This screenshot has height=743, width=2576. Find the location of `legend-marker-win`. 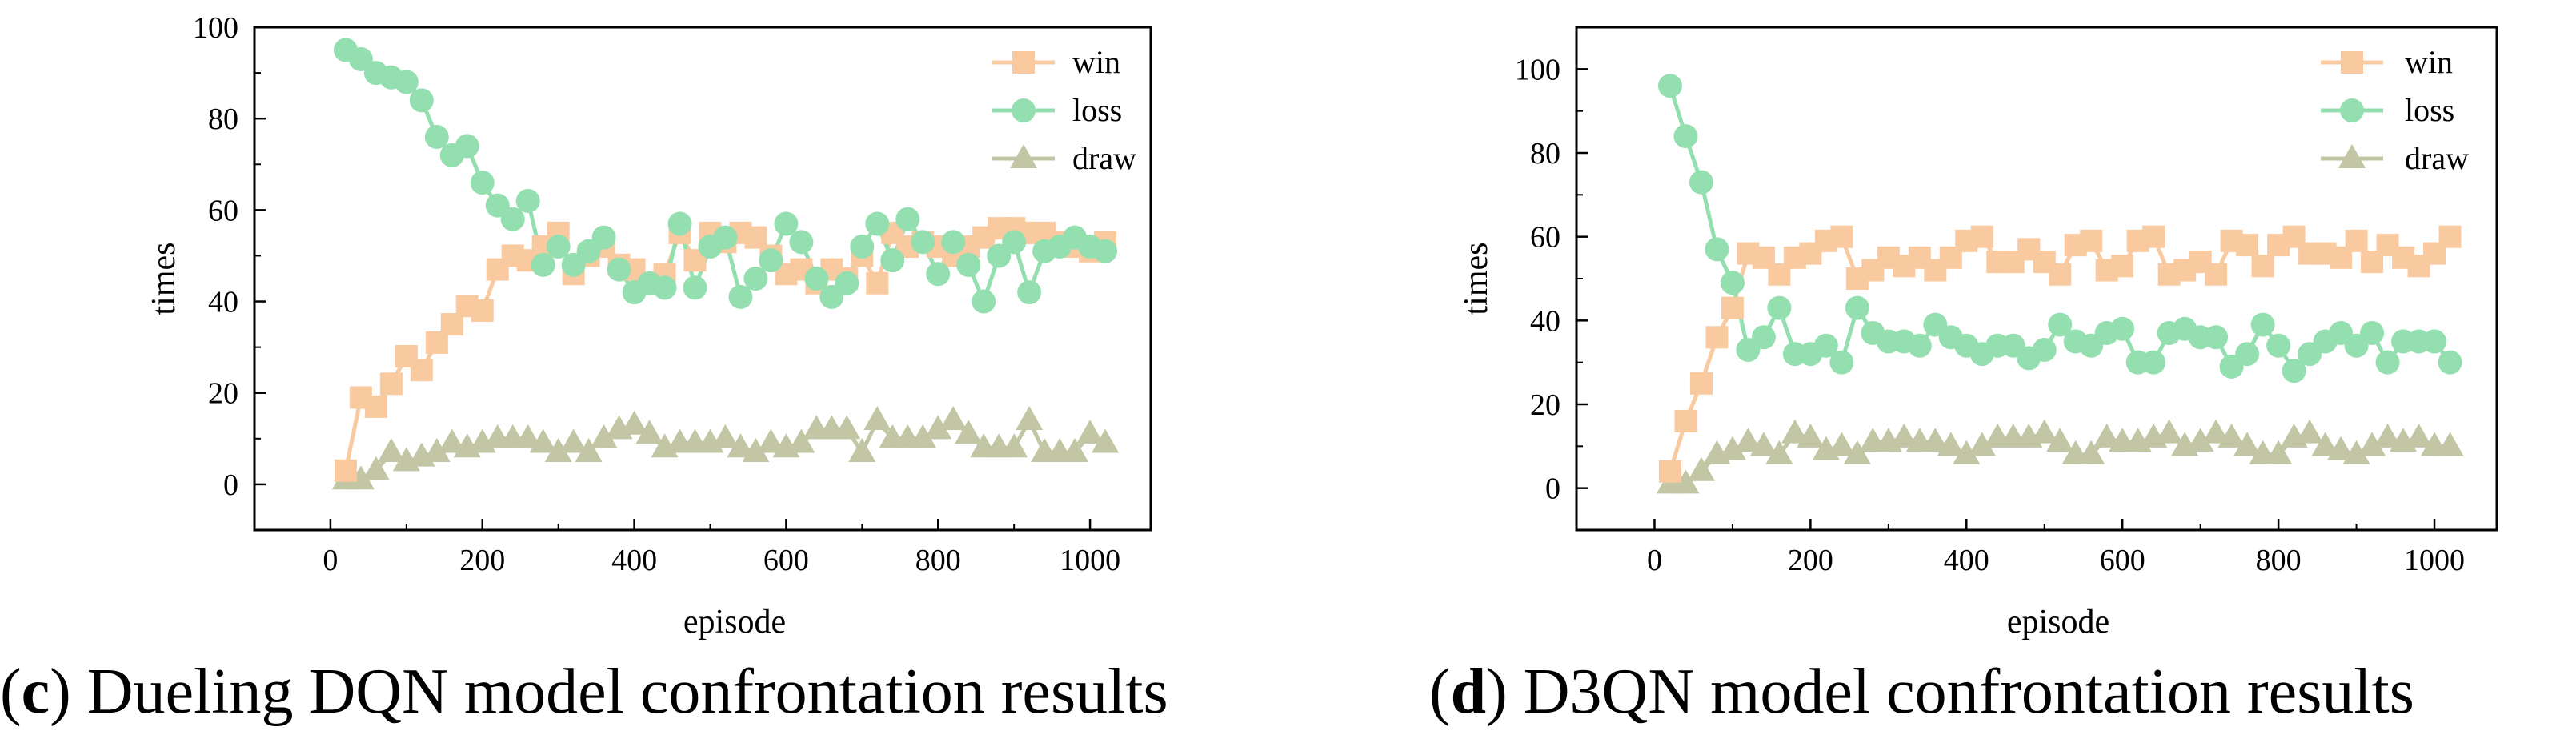

legend-marker-win is located at coordinates (2352, 62).